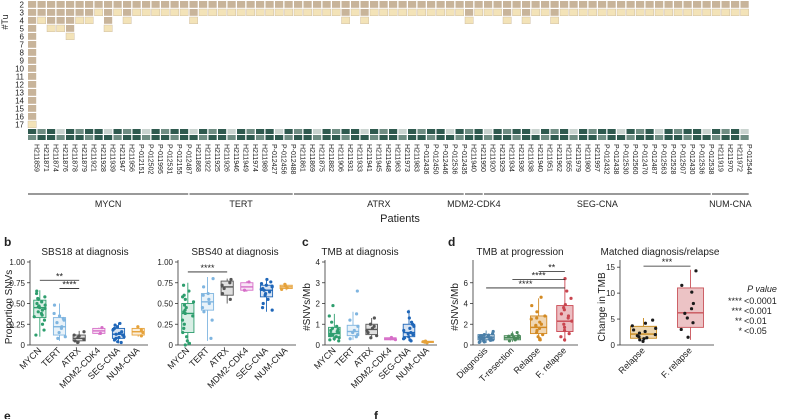 This screenshot has width=800, height=419. Describe the element at coordinates (455, 307) in the screenshot. I see `ylabel-snvs-mb-d: #SNVs/Mb` at that location.